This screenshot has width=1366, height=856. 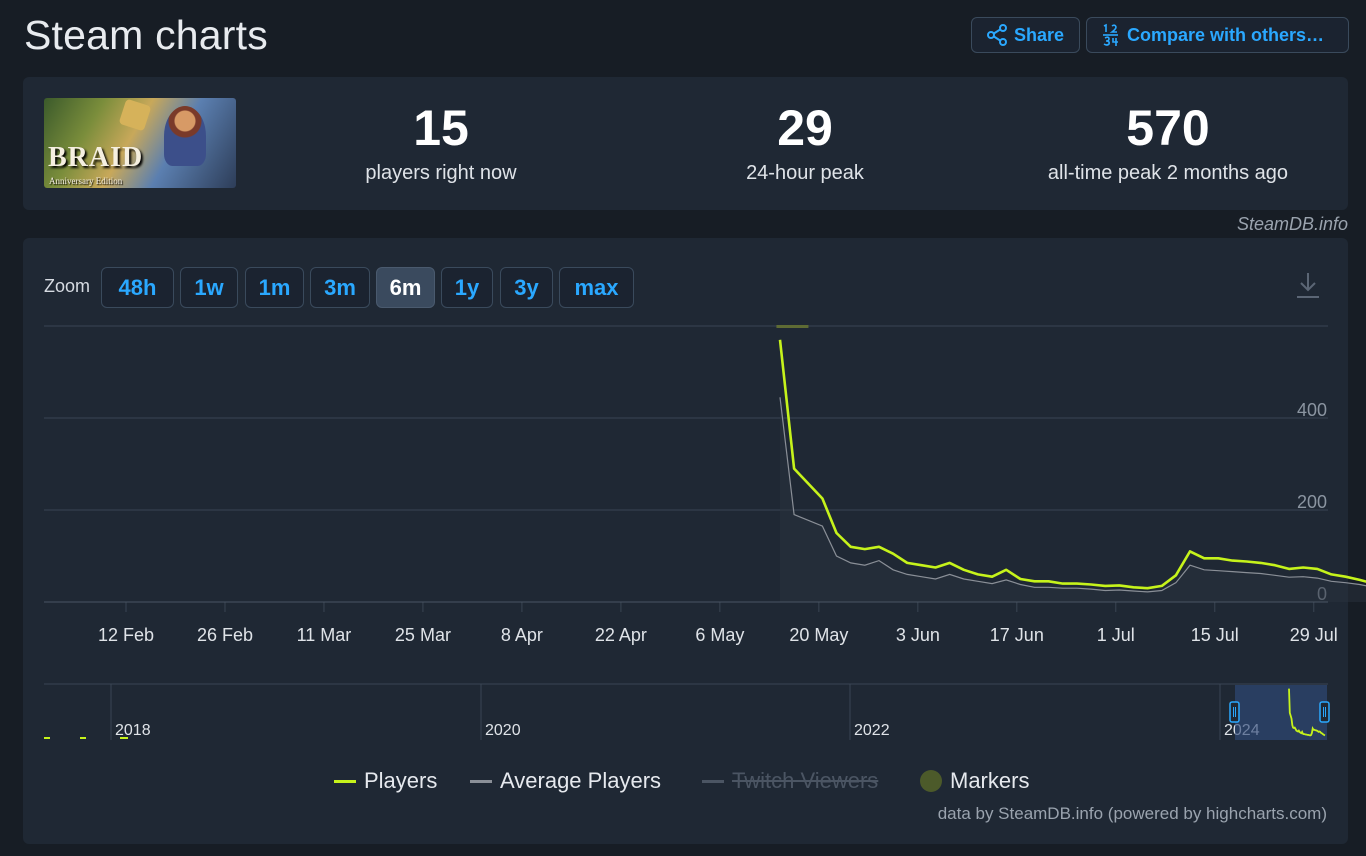 I want to click on x-tick-label: 15 Jul, so click(x=1215, y=635).